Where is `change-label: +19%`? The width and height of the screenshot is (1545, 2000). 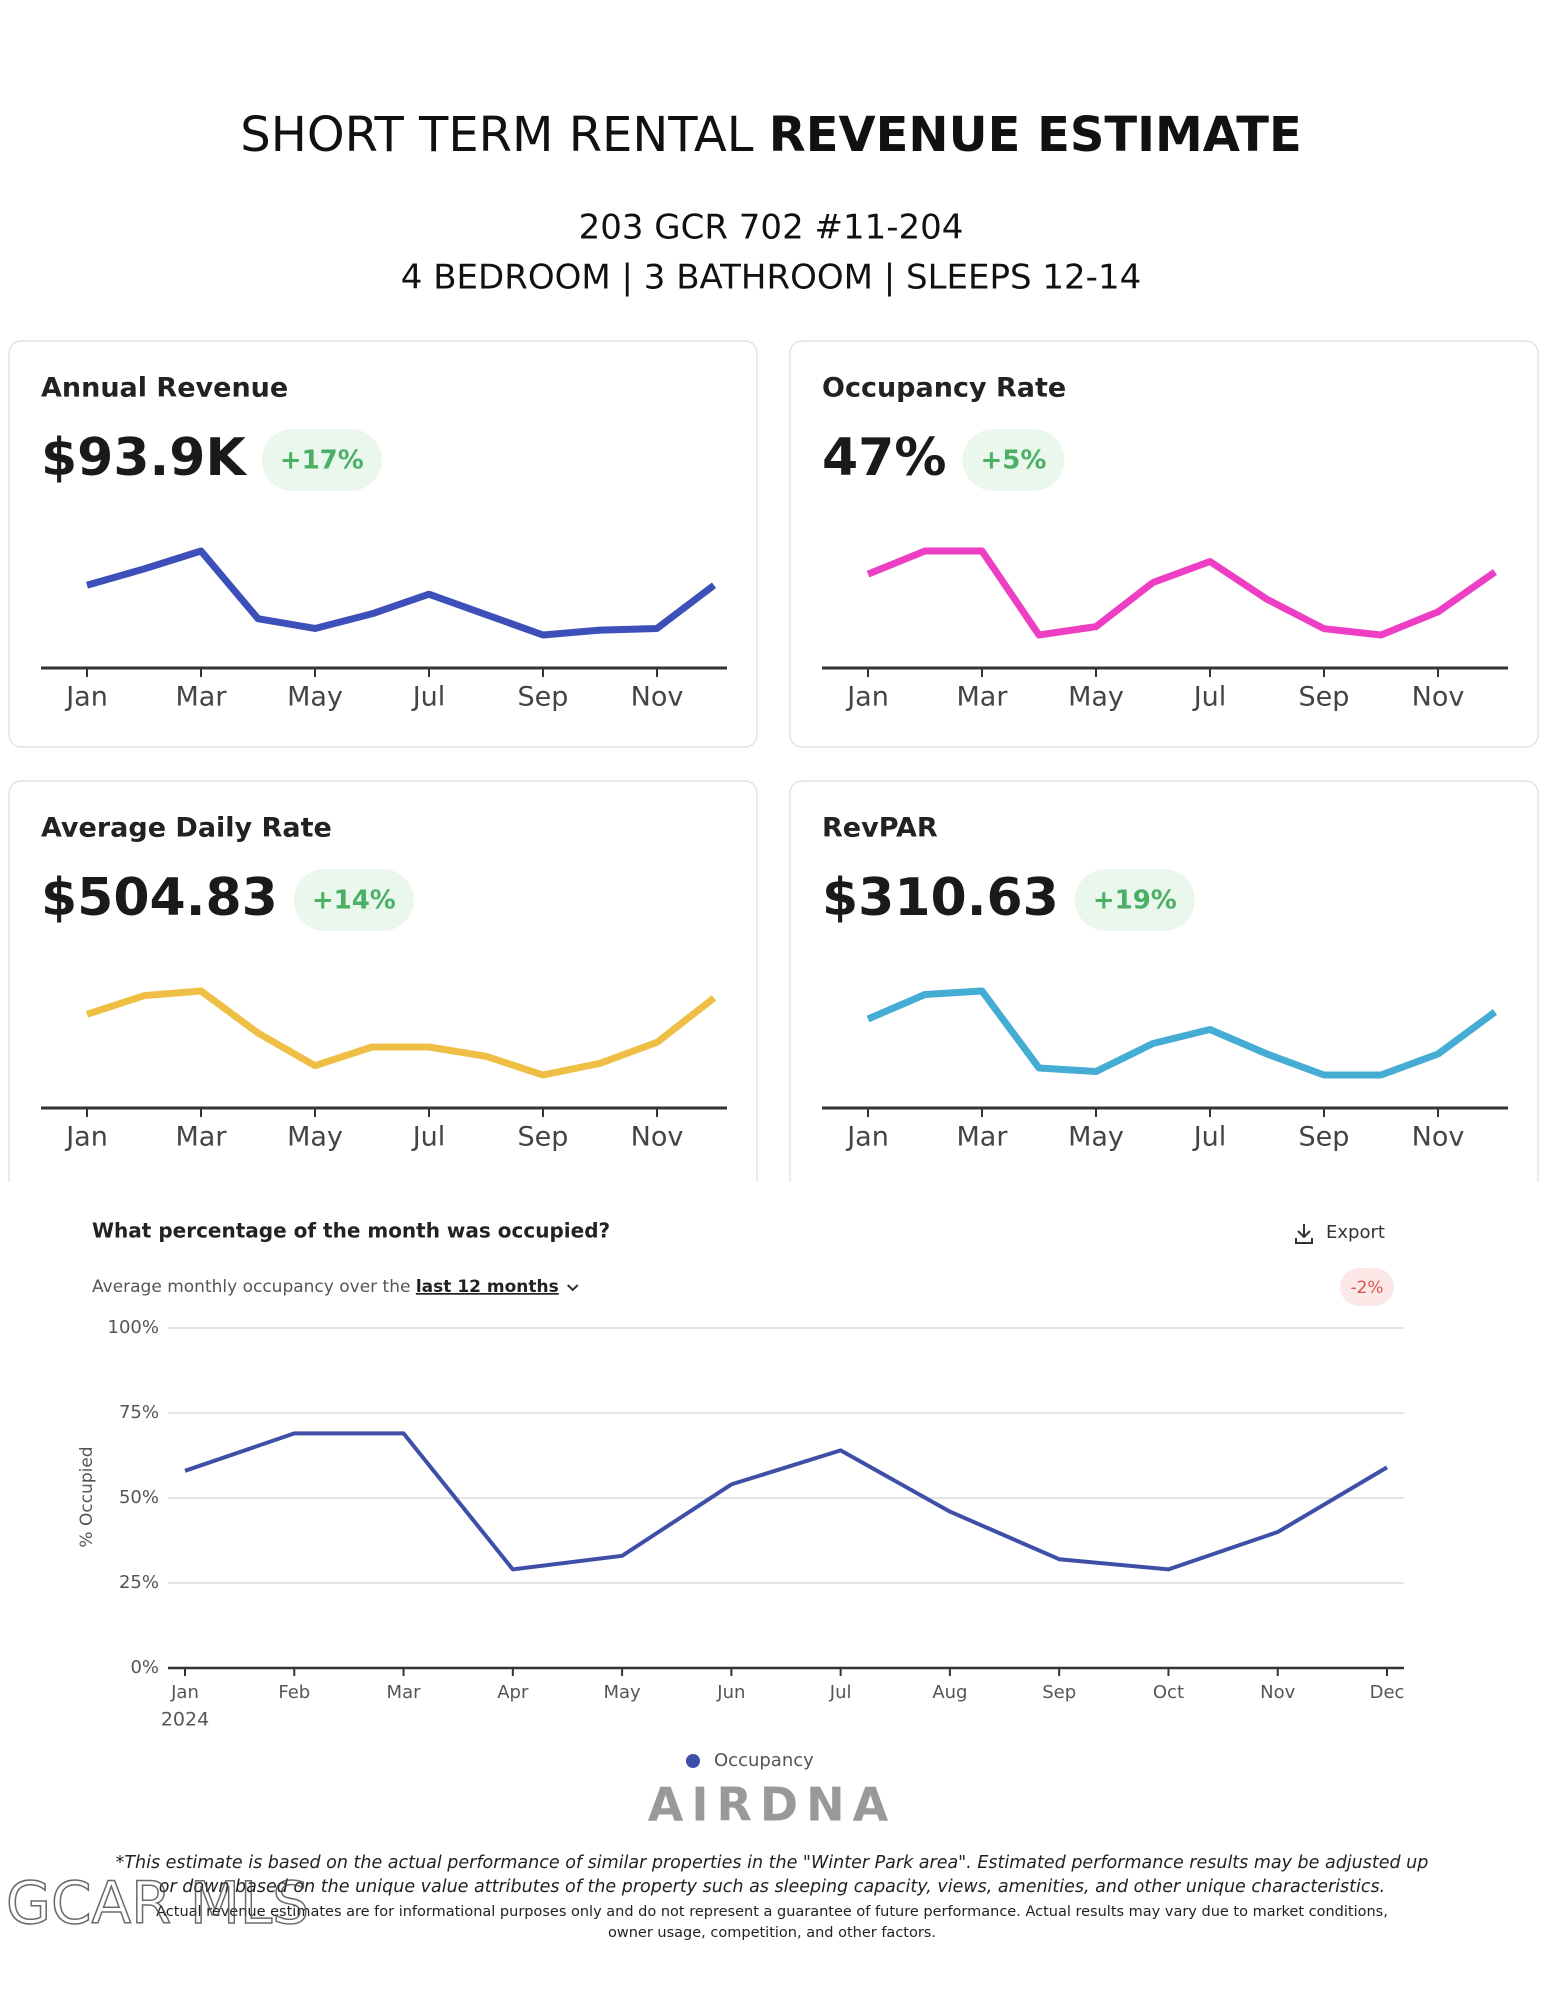 change-label: +19% is located at coordinates (1135, 901).